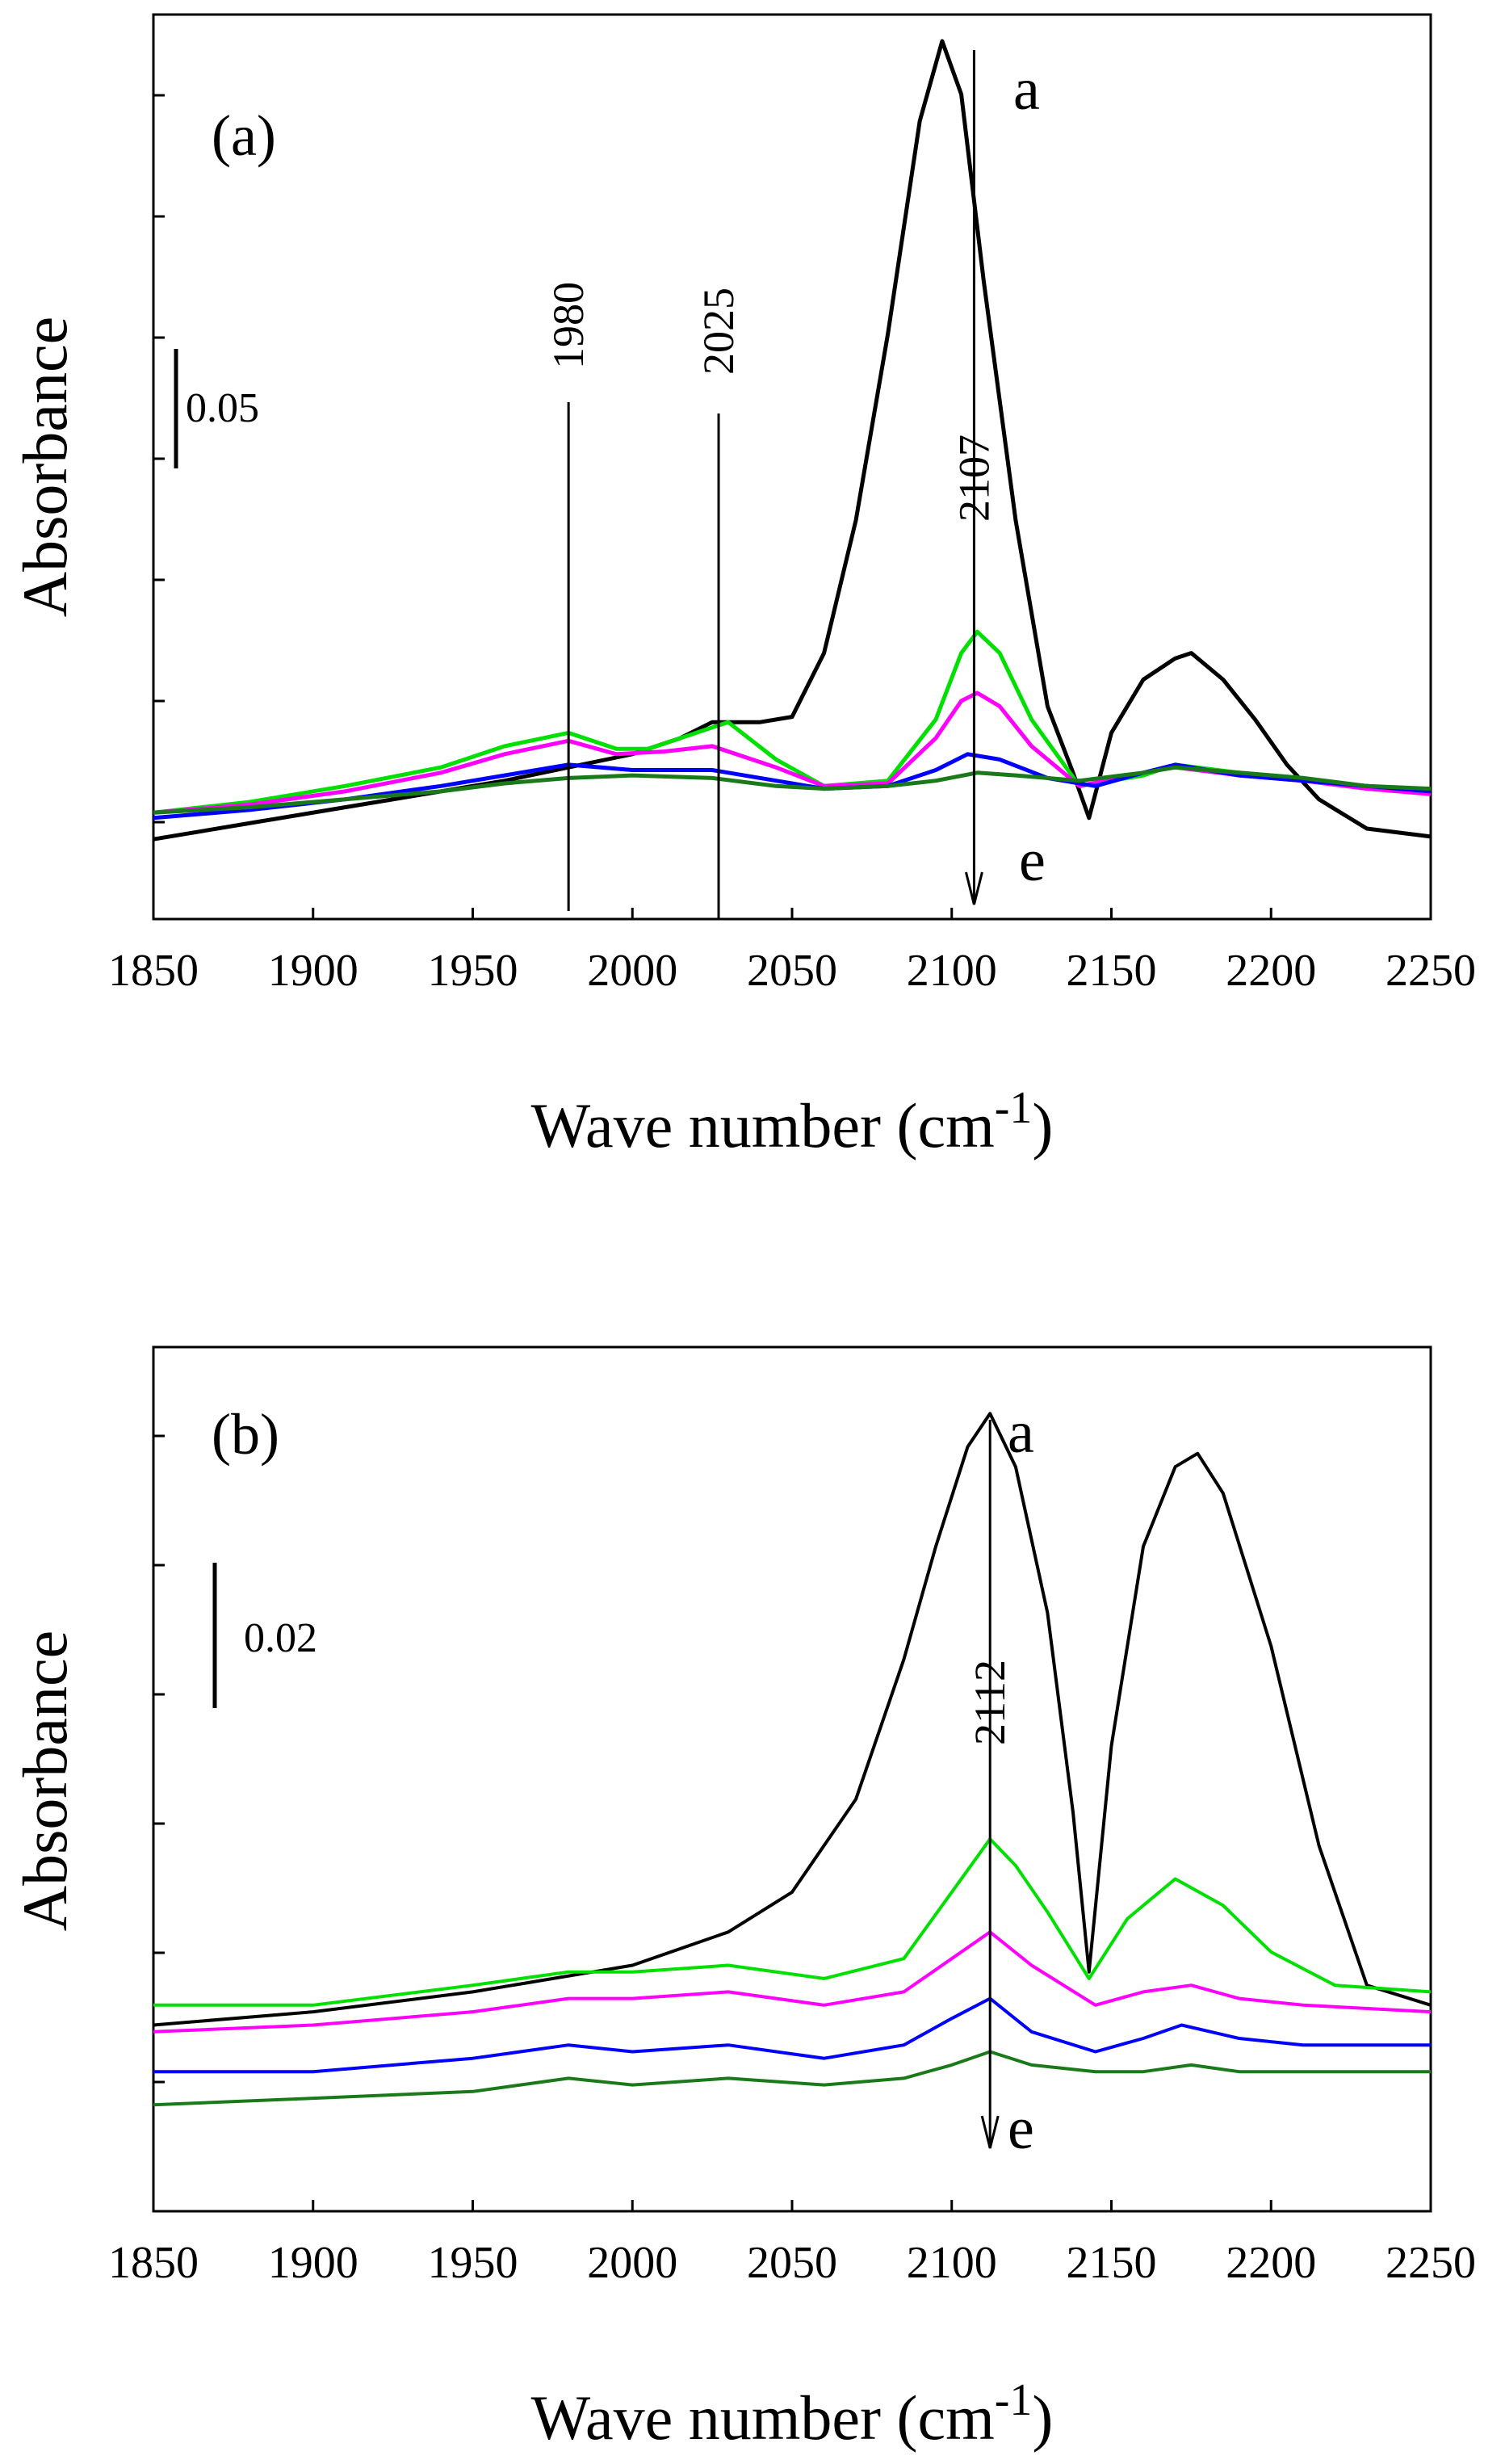 This screenshot has width=1505, height=2464. I want to click on panel-a-xtick-label: 2200, so click(1271, 971).